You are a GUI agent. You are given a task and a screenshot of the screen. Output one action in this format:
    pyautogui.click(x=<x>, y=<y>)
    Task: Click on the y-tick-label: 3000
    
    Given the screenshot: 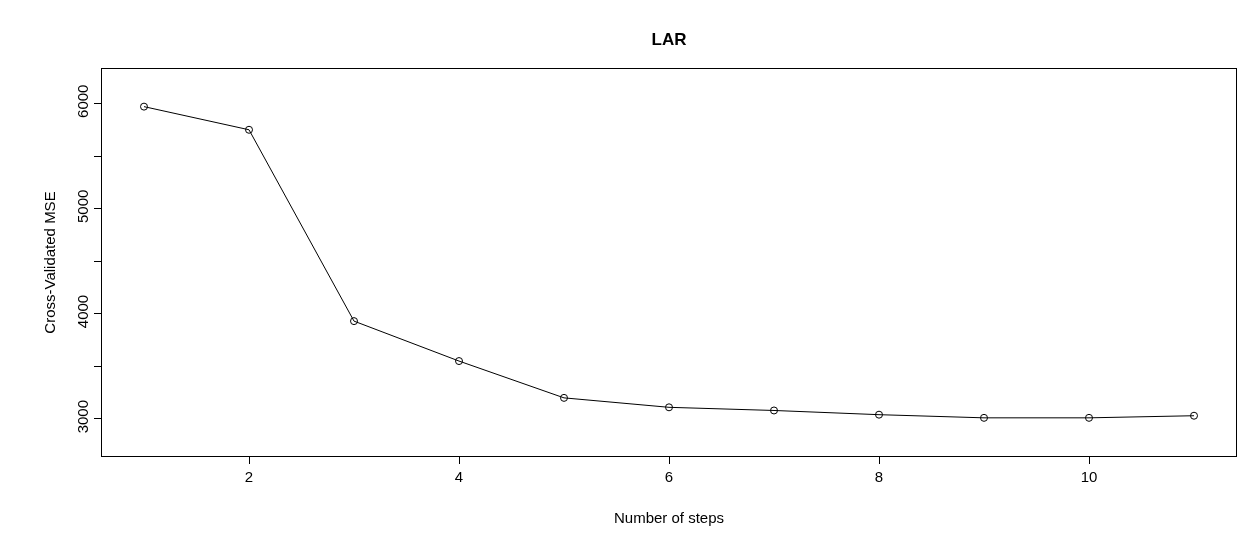 What is the action you would take?
    pyautogui.click(x=82, y=416)
    